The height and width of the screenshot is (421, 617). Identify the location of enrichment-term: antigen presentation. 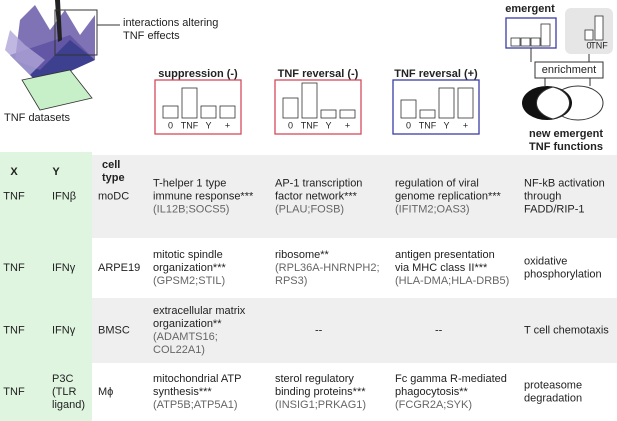
(445, 255).